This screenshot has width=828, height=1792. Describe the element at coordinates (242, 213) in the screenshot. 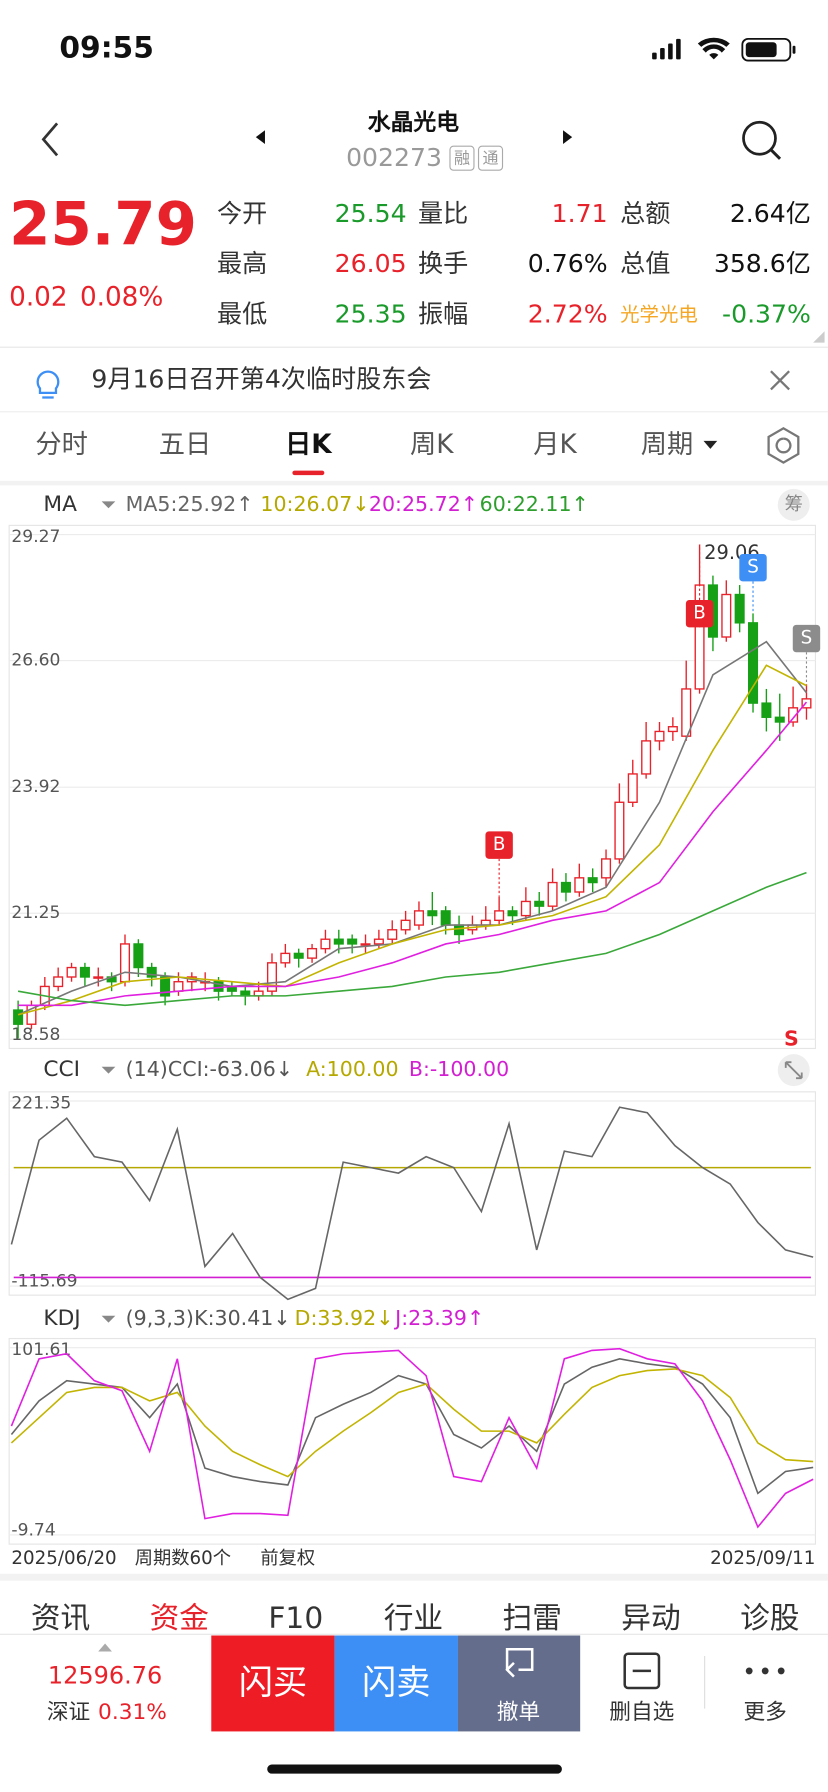

I see `stat-label: 今开` at that location.